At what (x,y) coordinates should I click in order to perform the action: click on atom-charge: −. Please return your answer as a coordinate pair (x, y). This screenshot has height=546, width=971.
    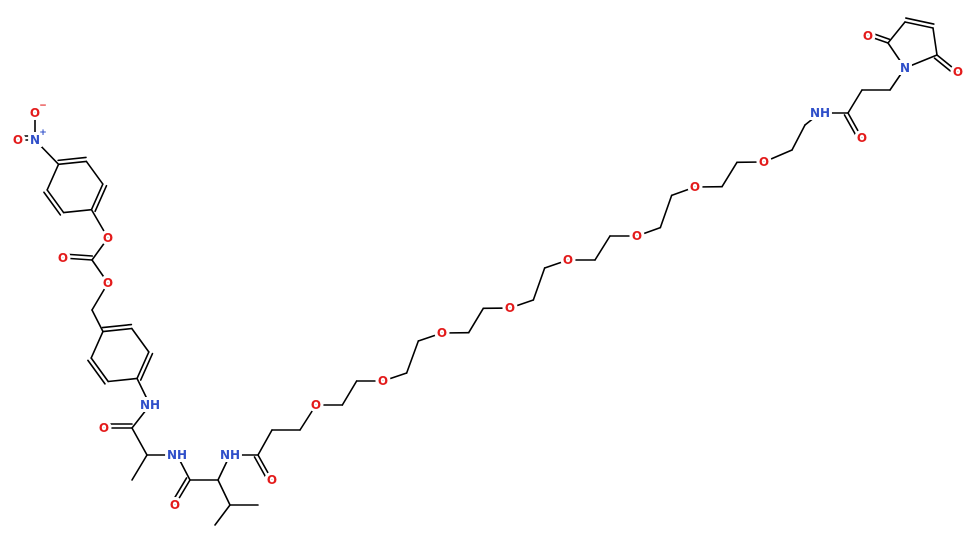
    Looking at the image, I should click on (43, 106).